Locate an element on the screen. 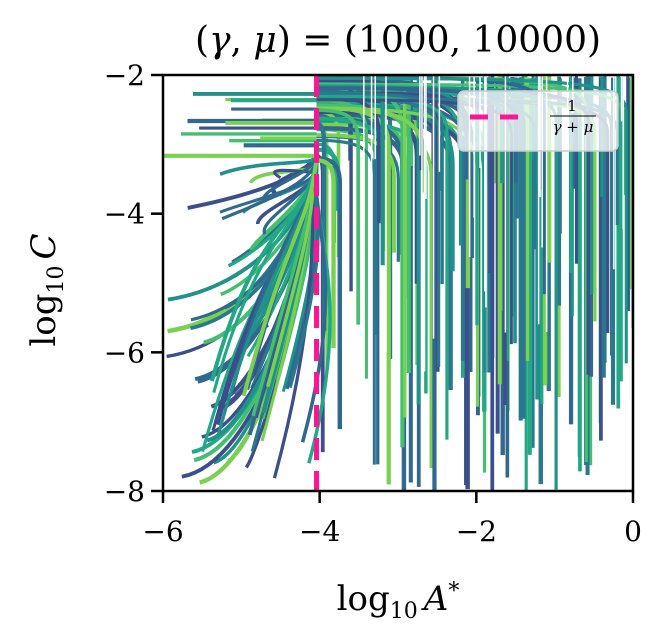 The height and width of the screenshot is (630, 660). legend: 1 γ + μ is located at coordinates (538, 121).